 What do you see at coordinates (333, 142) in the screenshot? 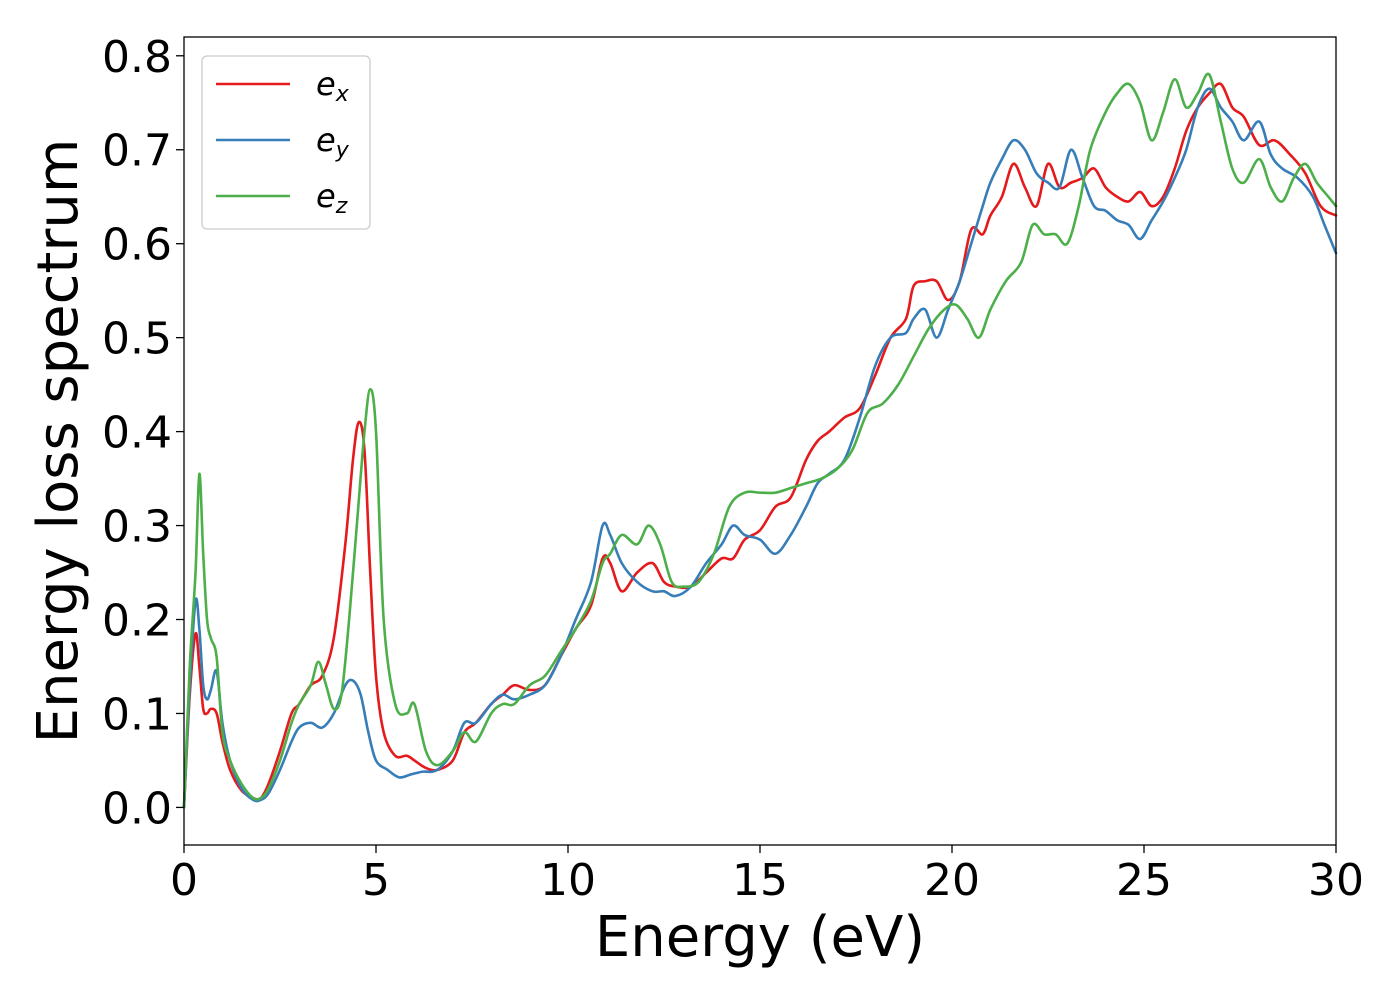
I see `legend-label: ey` at bounding box center [333, 142].